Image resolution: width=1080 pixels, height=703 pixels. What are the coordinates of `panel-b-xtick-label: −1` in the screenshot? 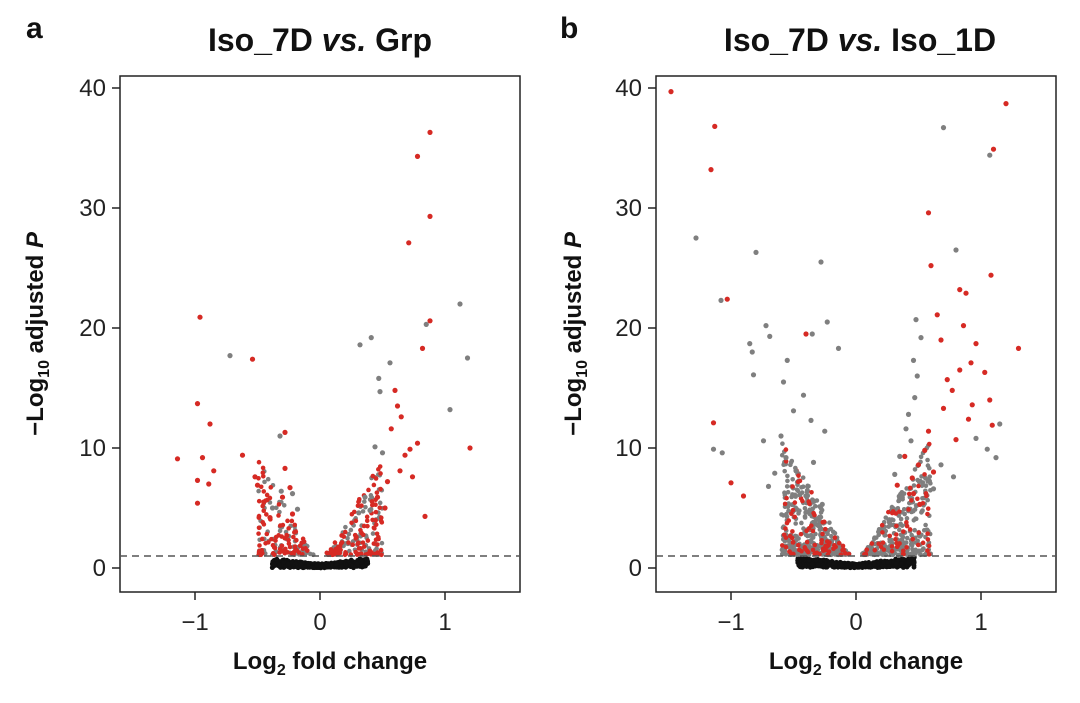 It's located at (730, 622).